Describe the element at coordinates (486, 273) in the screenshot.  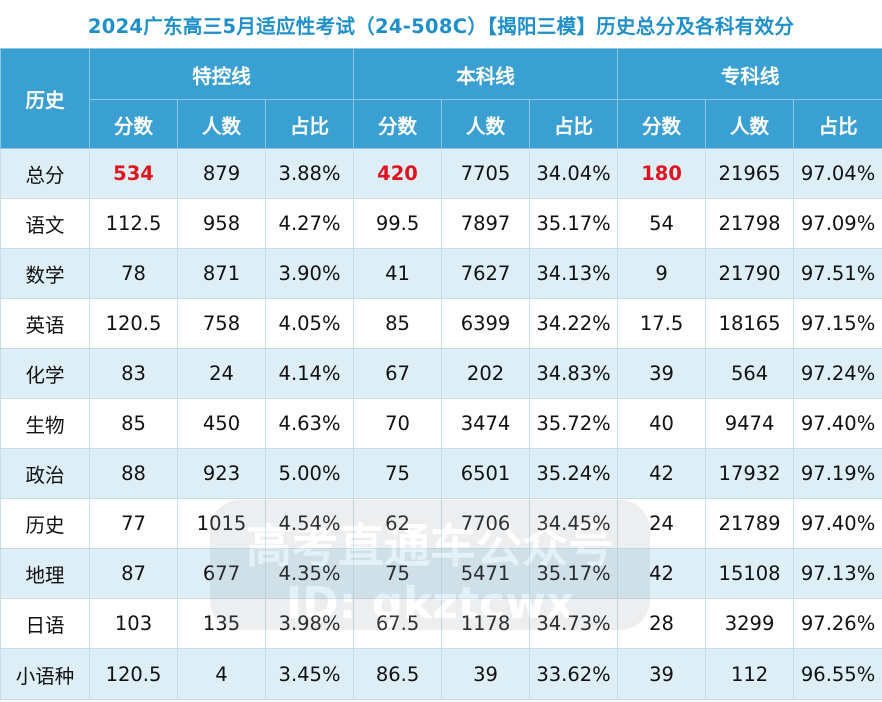
I see `table-cell: 7627` at that location.